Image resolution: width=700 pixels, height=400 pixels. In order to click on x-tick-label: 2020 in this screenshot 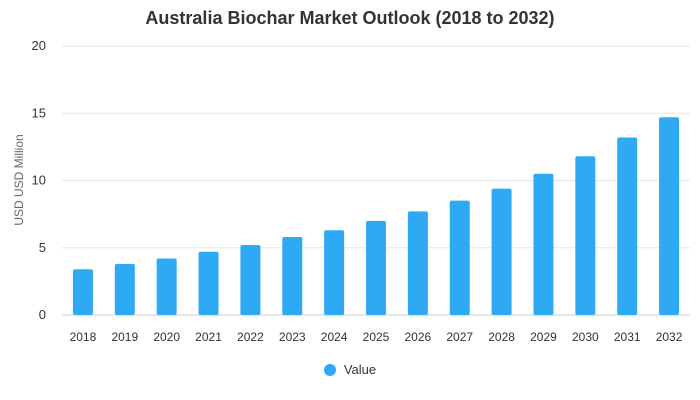, I will do `click(166, 337)`.